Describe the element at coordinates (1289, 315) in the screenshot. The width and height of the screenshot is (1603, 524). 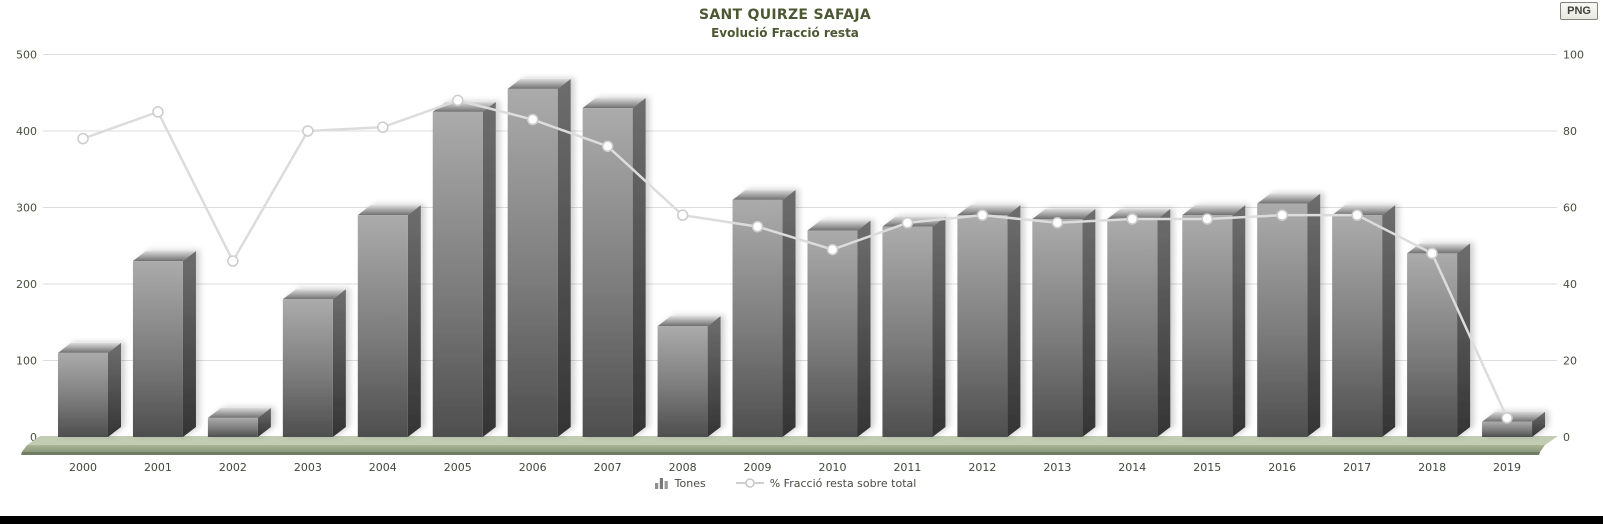
I see `bar-2016` at that location.